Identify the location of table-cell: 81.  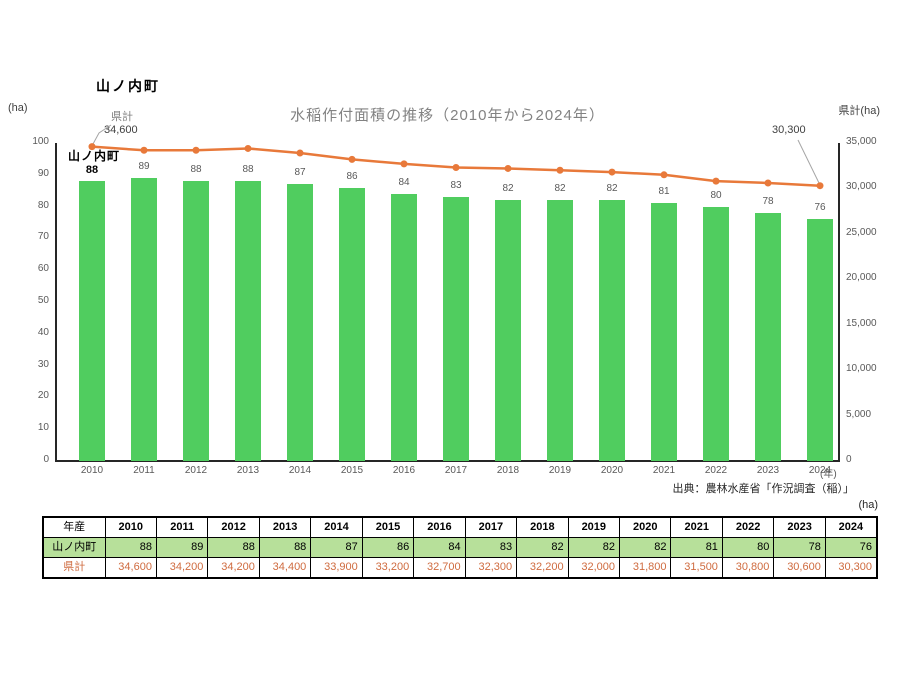
(696, 547).